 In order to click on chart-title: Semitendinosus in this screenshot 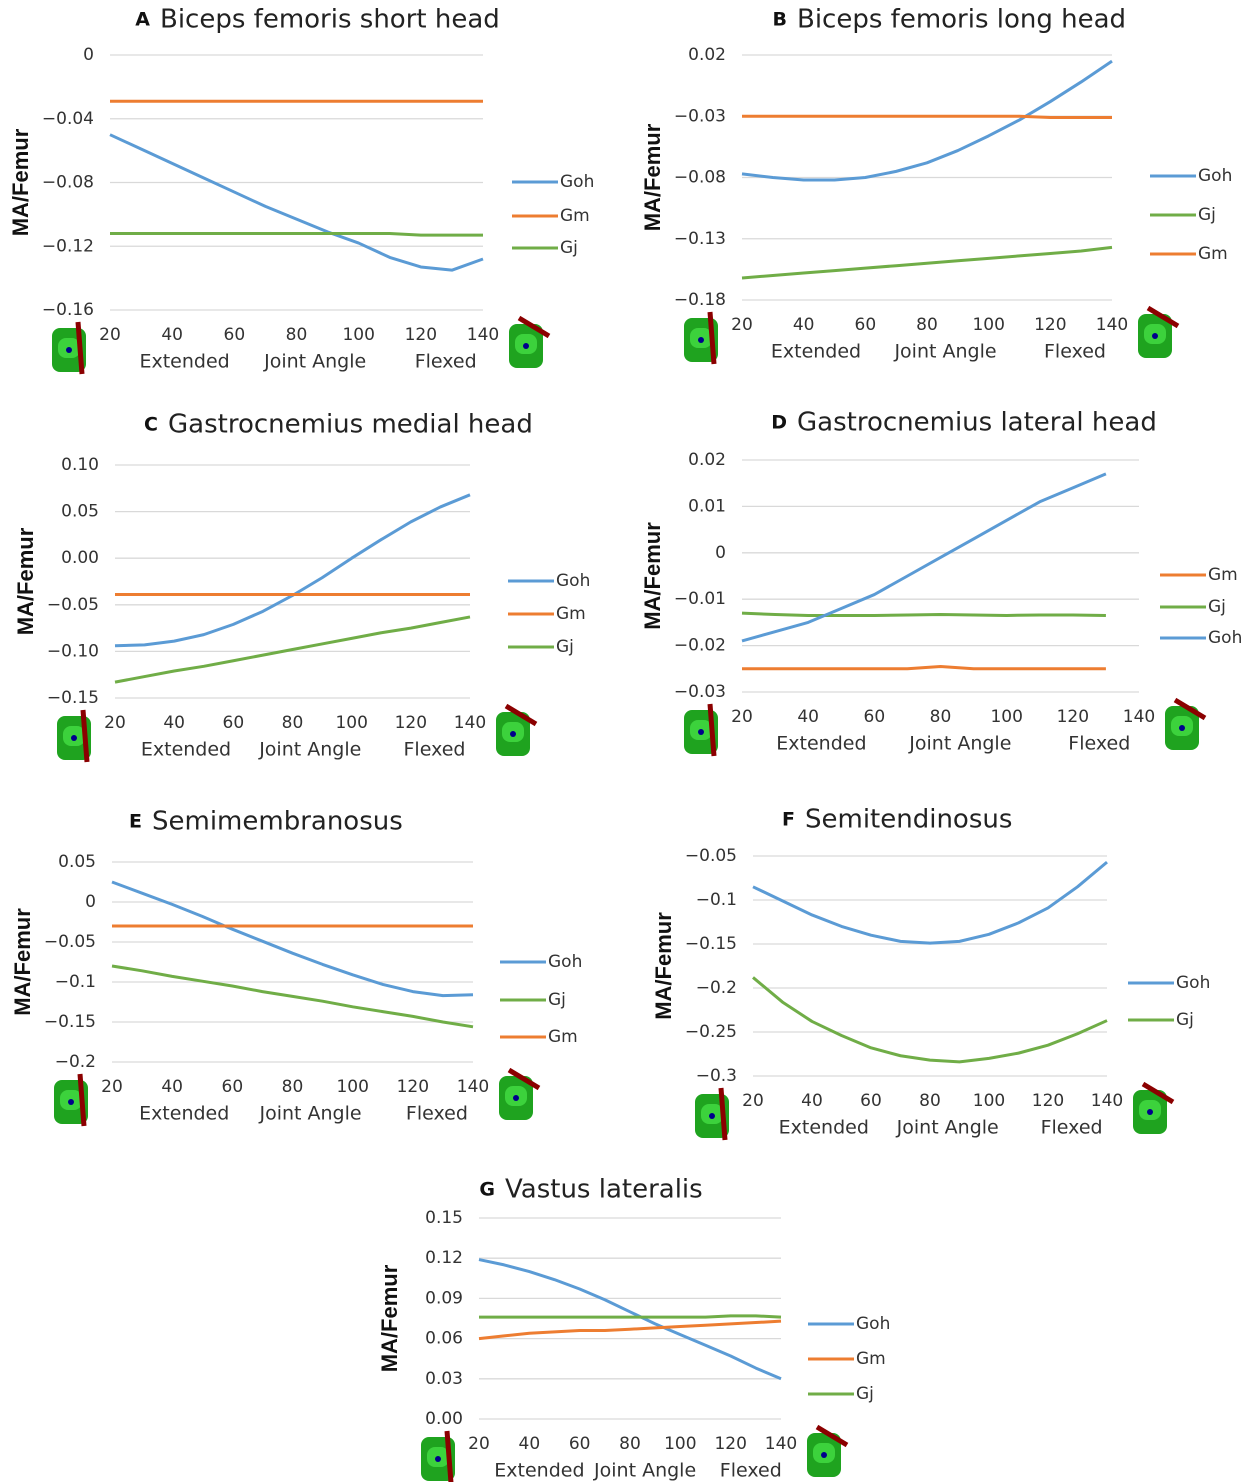, I will do `click(908, 820)`.